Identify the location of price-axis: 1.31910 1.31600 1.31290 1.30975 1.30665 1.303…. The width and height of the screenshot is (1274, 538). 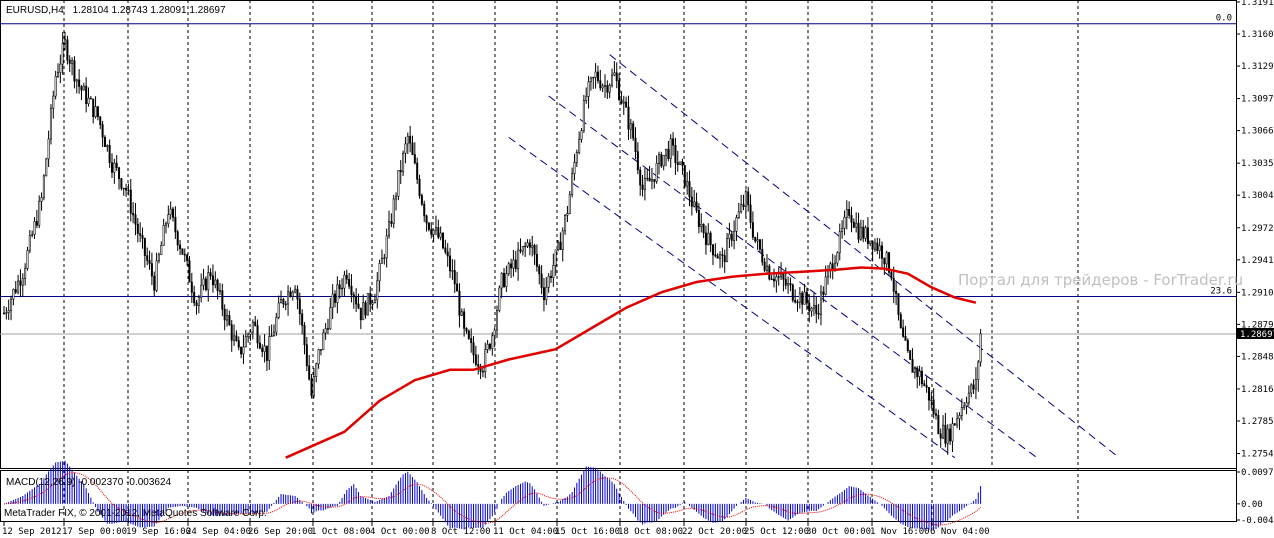
(1255, 230).